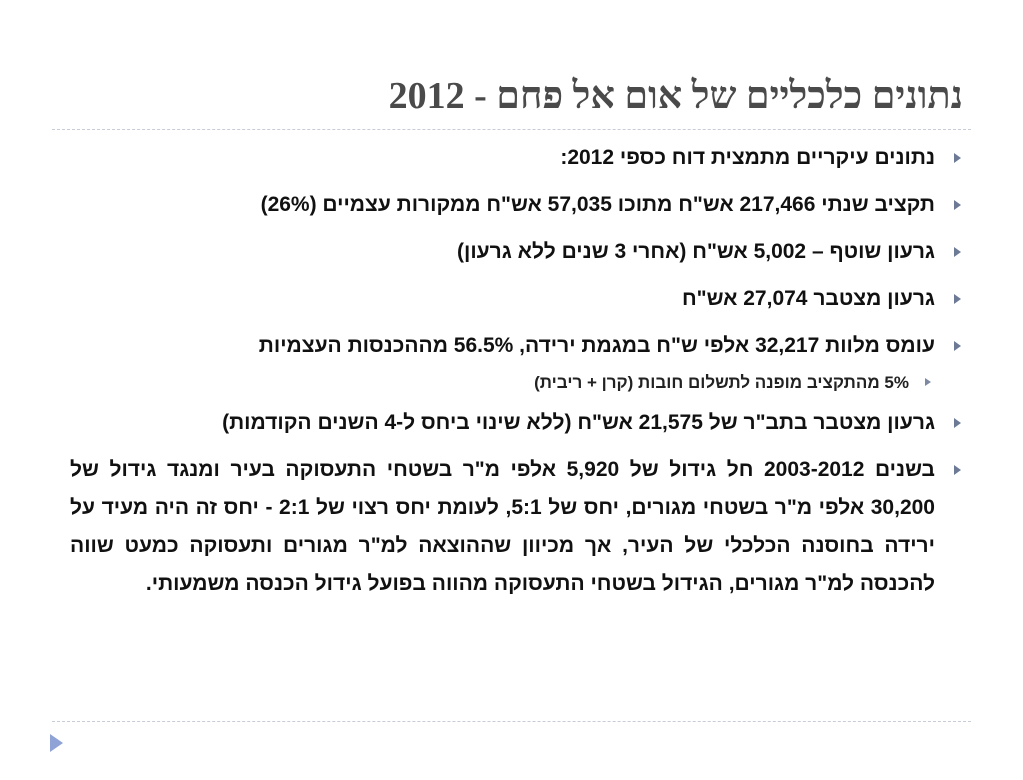 The image size is (1023, 780). Describe the element at coordinates (515, 158) in the screenshot. I see `bullet-item: נתונים עיקריים מתמצית דוח כספי 2012:` at that location.